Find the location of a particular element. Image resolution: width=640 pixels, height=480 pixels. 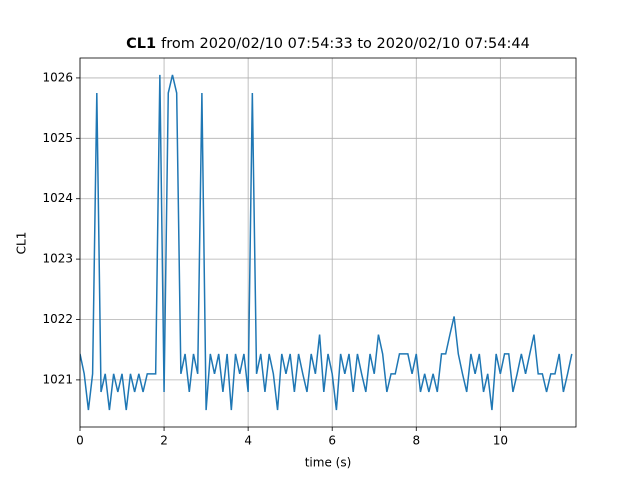

x-tick-label: 6 is located at coordinates (332, 441).